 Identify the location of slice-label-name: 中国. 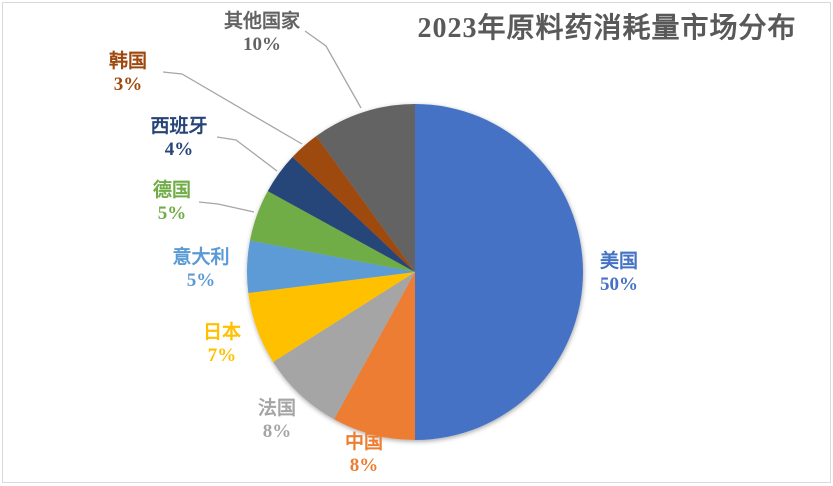
(364, 442).